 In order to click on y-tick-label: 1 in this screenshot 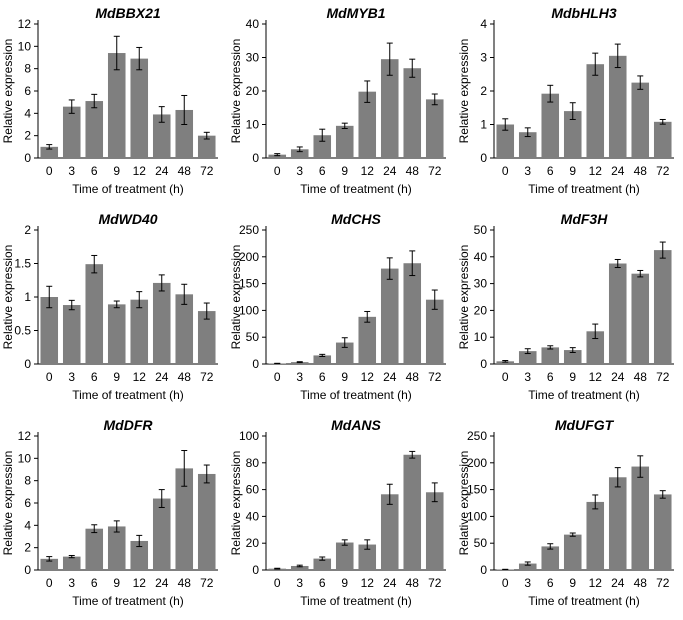, I will do `click(483, 125)`.